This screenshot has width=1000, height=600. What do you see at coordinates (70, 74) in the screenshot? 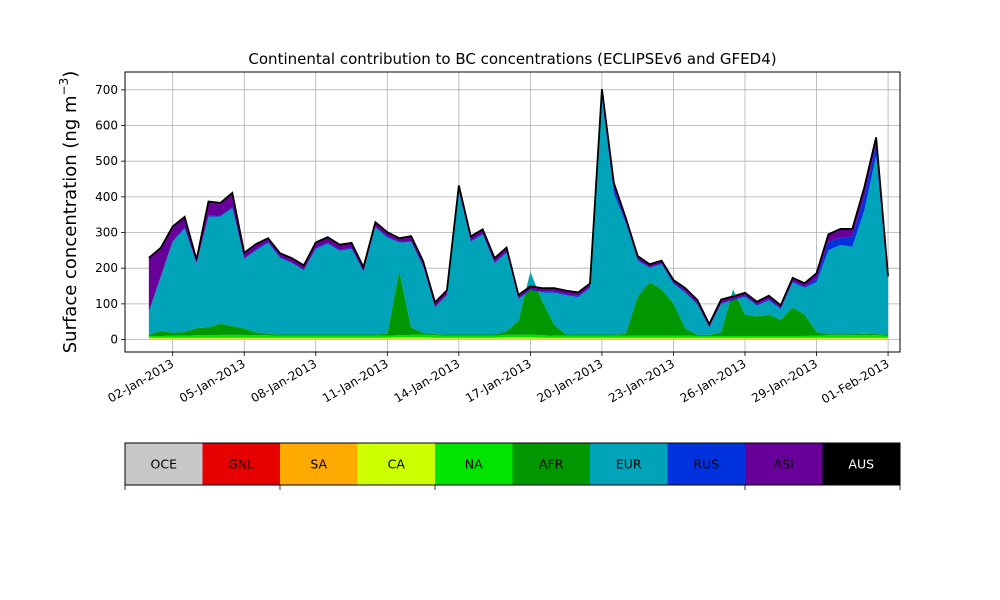
I see `y-axis-label-close: )` at bounding box center [70, 74].